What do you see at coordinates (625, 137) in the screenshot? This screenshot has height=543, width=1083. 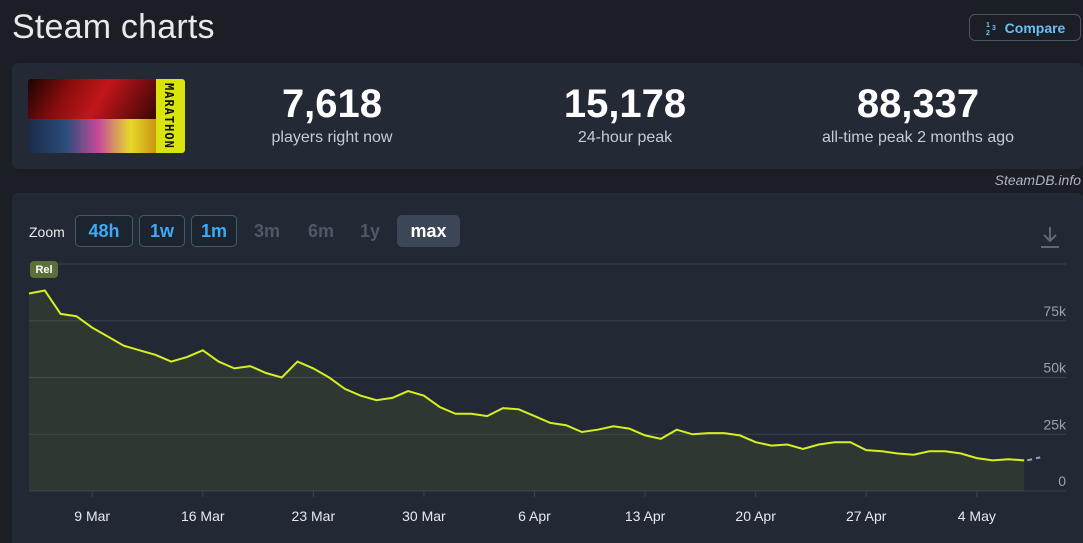 I see `stat-label: 24-hour peak` at bounding box center [625, 137].